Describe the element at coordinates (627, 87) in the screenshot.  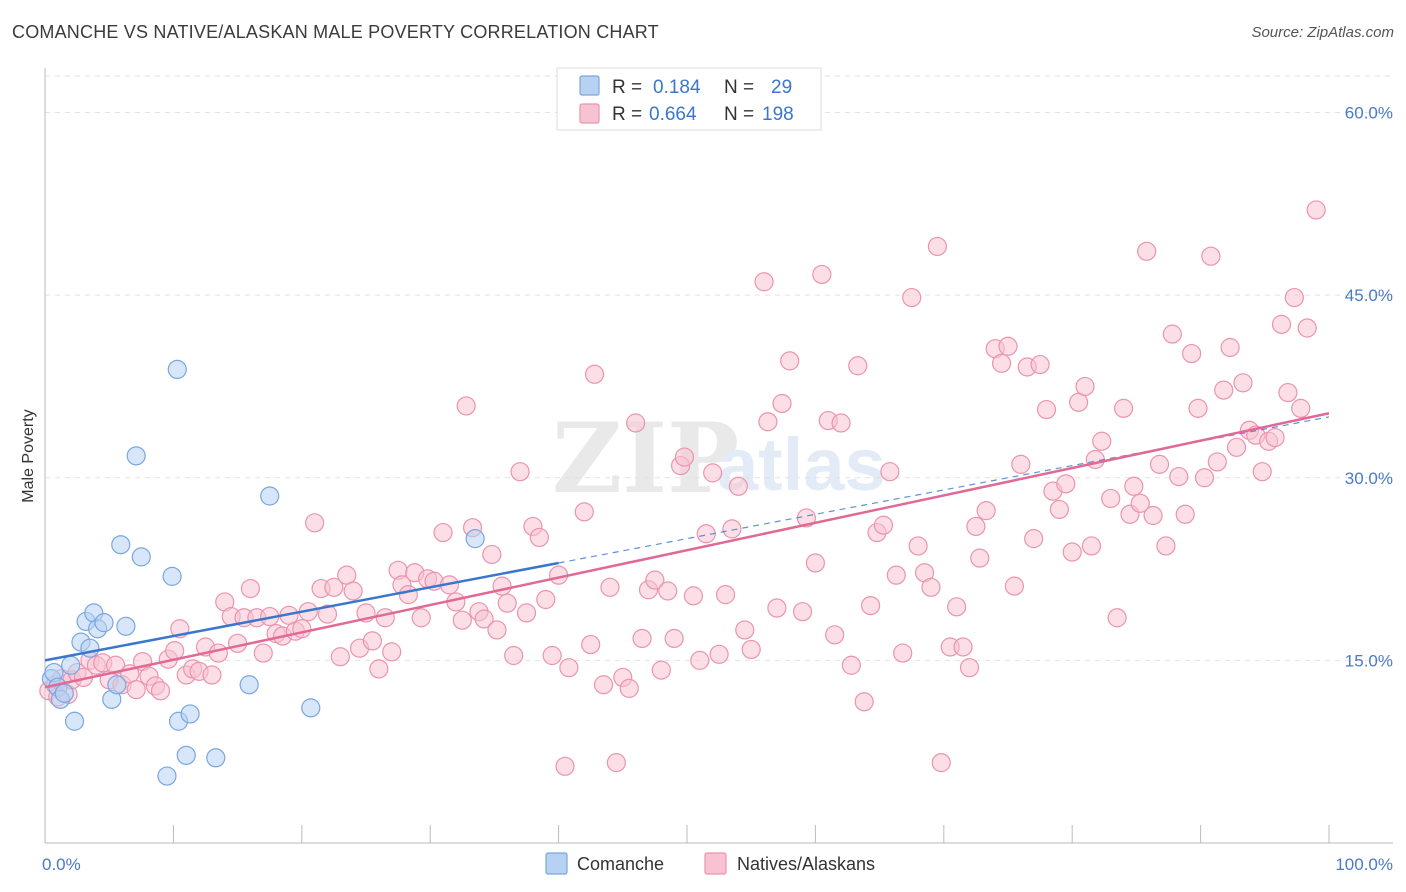
I see `legend-r-label-comanche: R =` at that location.